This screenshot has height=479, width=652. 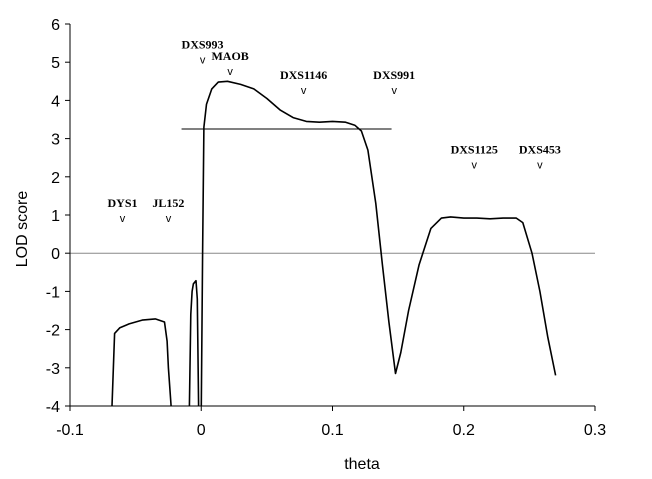 I want to click on marker-annotation: DXS991 v, so click(x=394, y=82).